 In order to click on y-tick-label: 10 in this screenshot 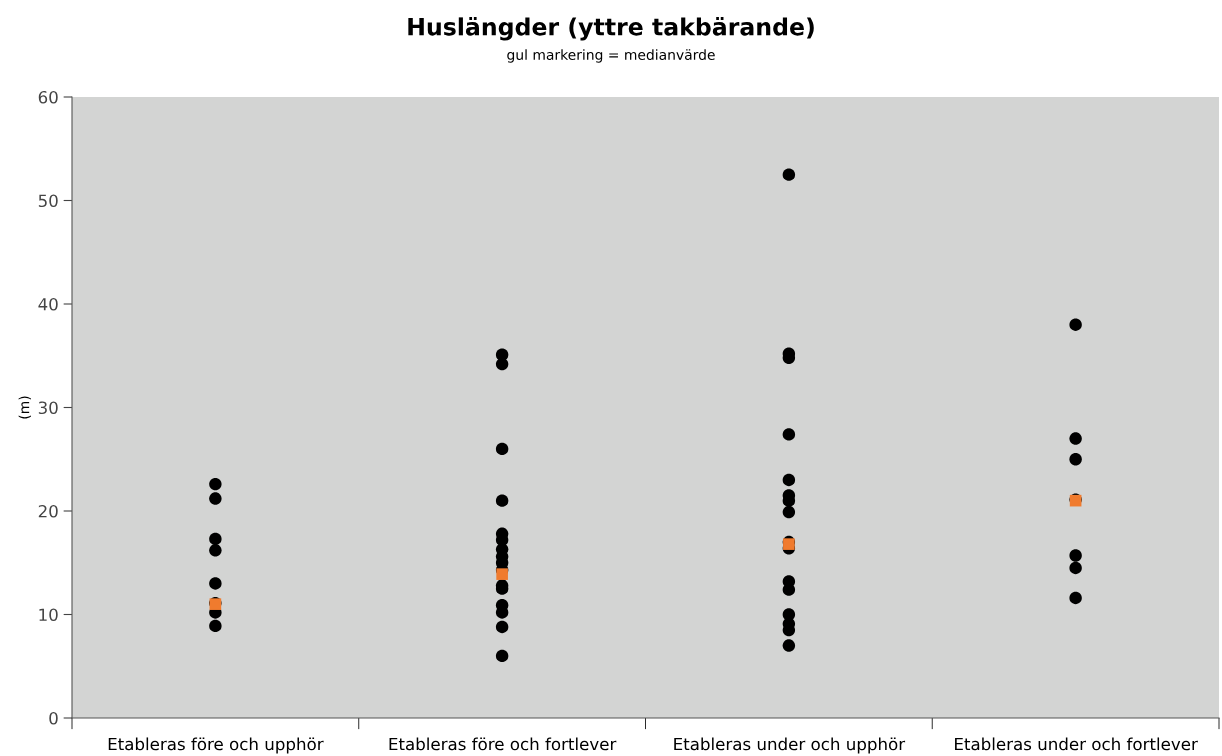, I will do `click(48, 615)`.